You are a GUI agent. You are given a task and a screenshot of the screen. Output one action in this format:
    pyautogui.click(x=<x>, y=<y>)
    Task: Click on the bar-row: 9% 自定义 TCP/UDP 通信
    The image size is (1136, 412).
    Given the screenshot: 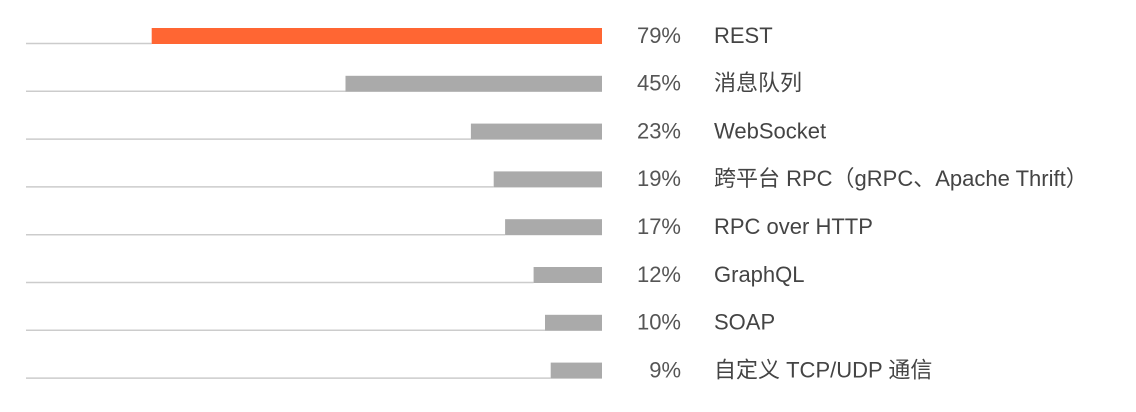 What is the action you would take?
    pyautogui.click(x=479, y=369)
    